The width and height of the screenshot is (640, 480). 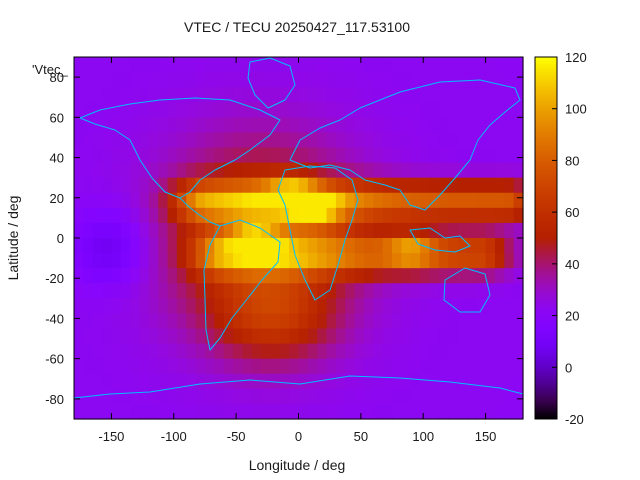 I want to click on colorbar: -20 0 20 40 60 80 100 120, so click(x=560, y=238).